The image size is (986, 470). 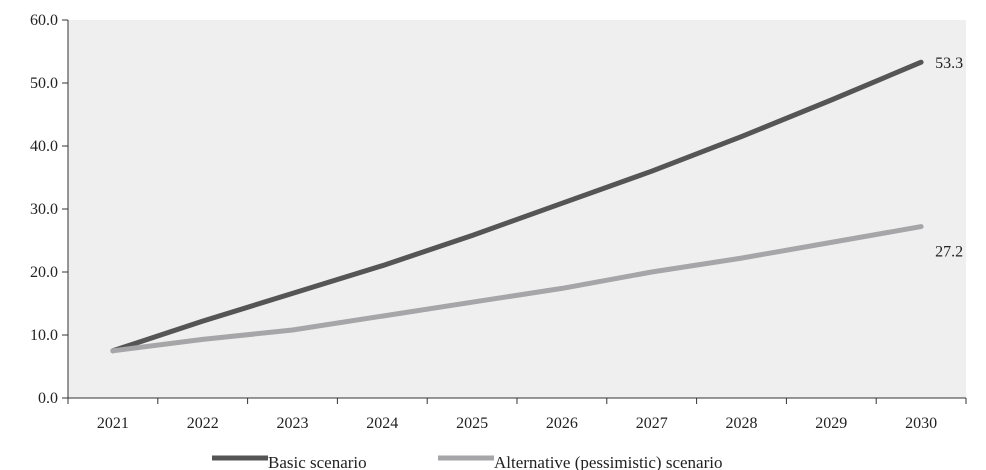 I want to click on y-tick-label: 10.0, so click(x=44, y=335).